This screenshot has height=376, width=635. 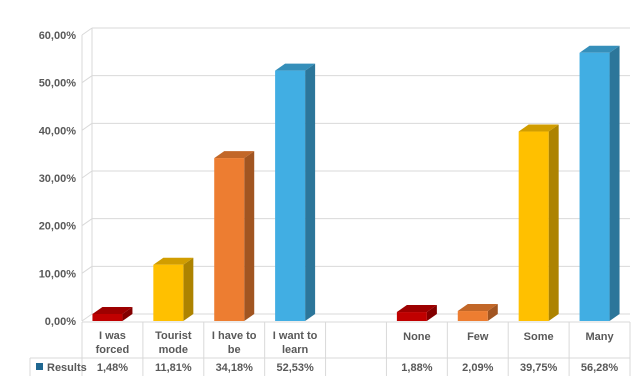 What do you see at coordinates (477, 368) in the screenshot?
I see `data-table-value: 2,09%` at bounding box center [477, 368].